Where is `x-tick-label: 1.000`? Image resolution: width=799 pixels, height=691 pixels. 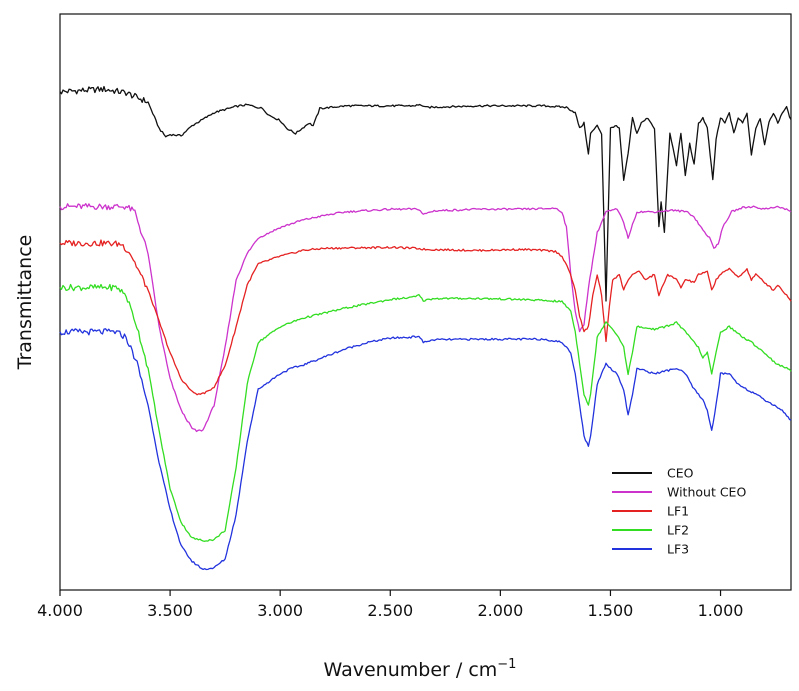
x-tick-label: 1.000 is located at coordinates (721, 610).